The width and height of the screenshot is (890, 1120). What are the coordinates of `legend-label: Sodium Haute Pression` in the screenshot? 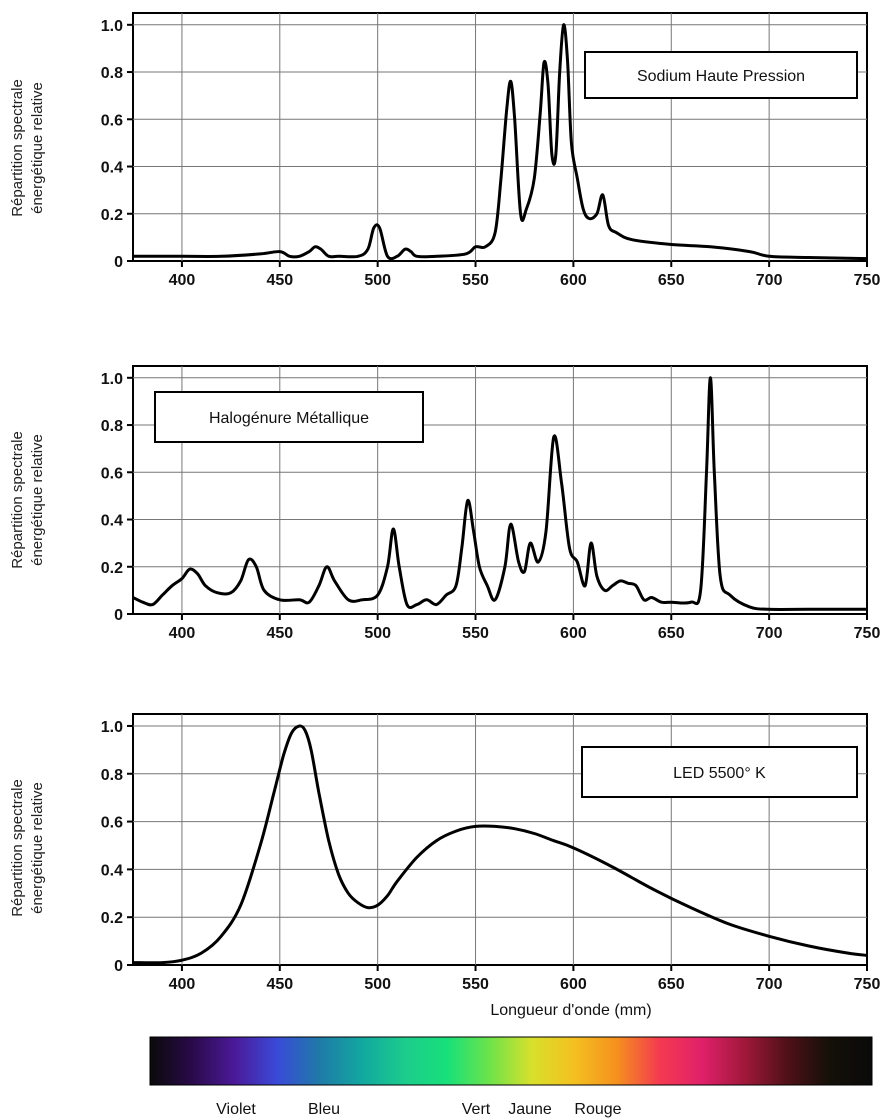 It's located at (721, 76).